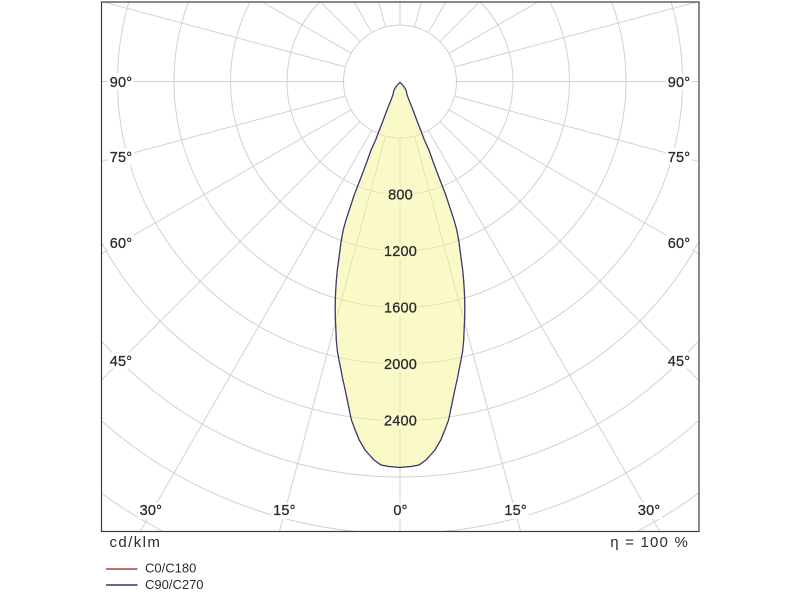 This screenshot has height=600, width=800. I want to click on svg-text: C0/C180, so click(170, 568).